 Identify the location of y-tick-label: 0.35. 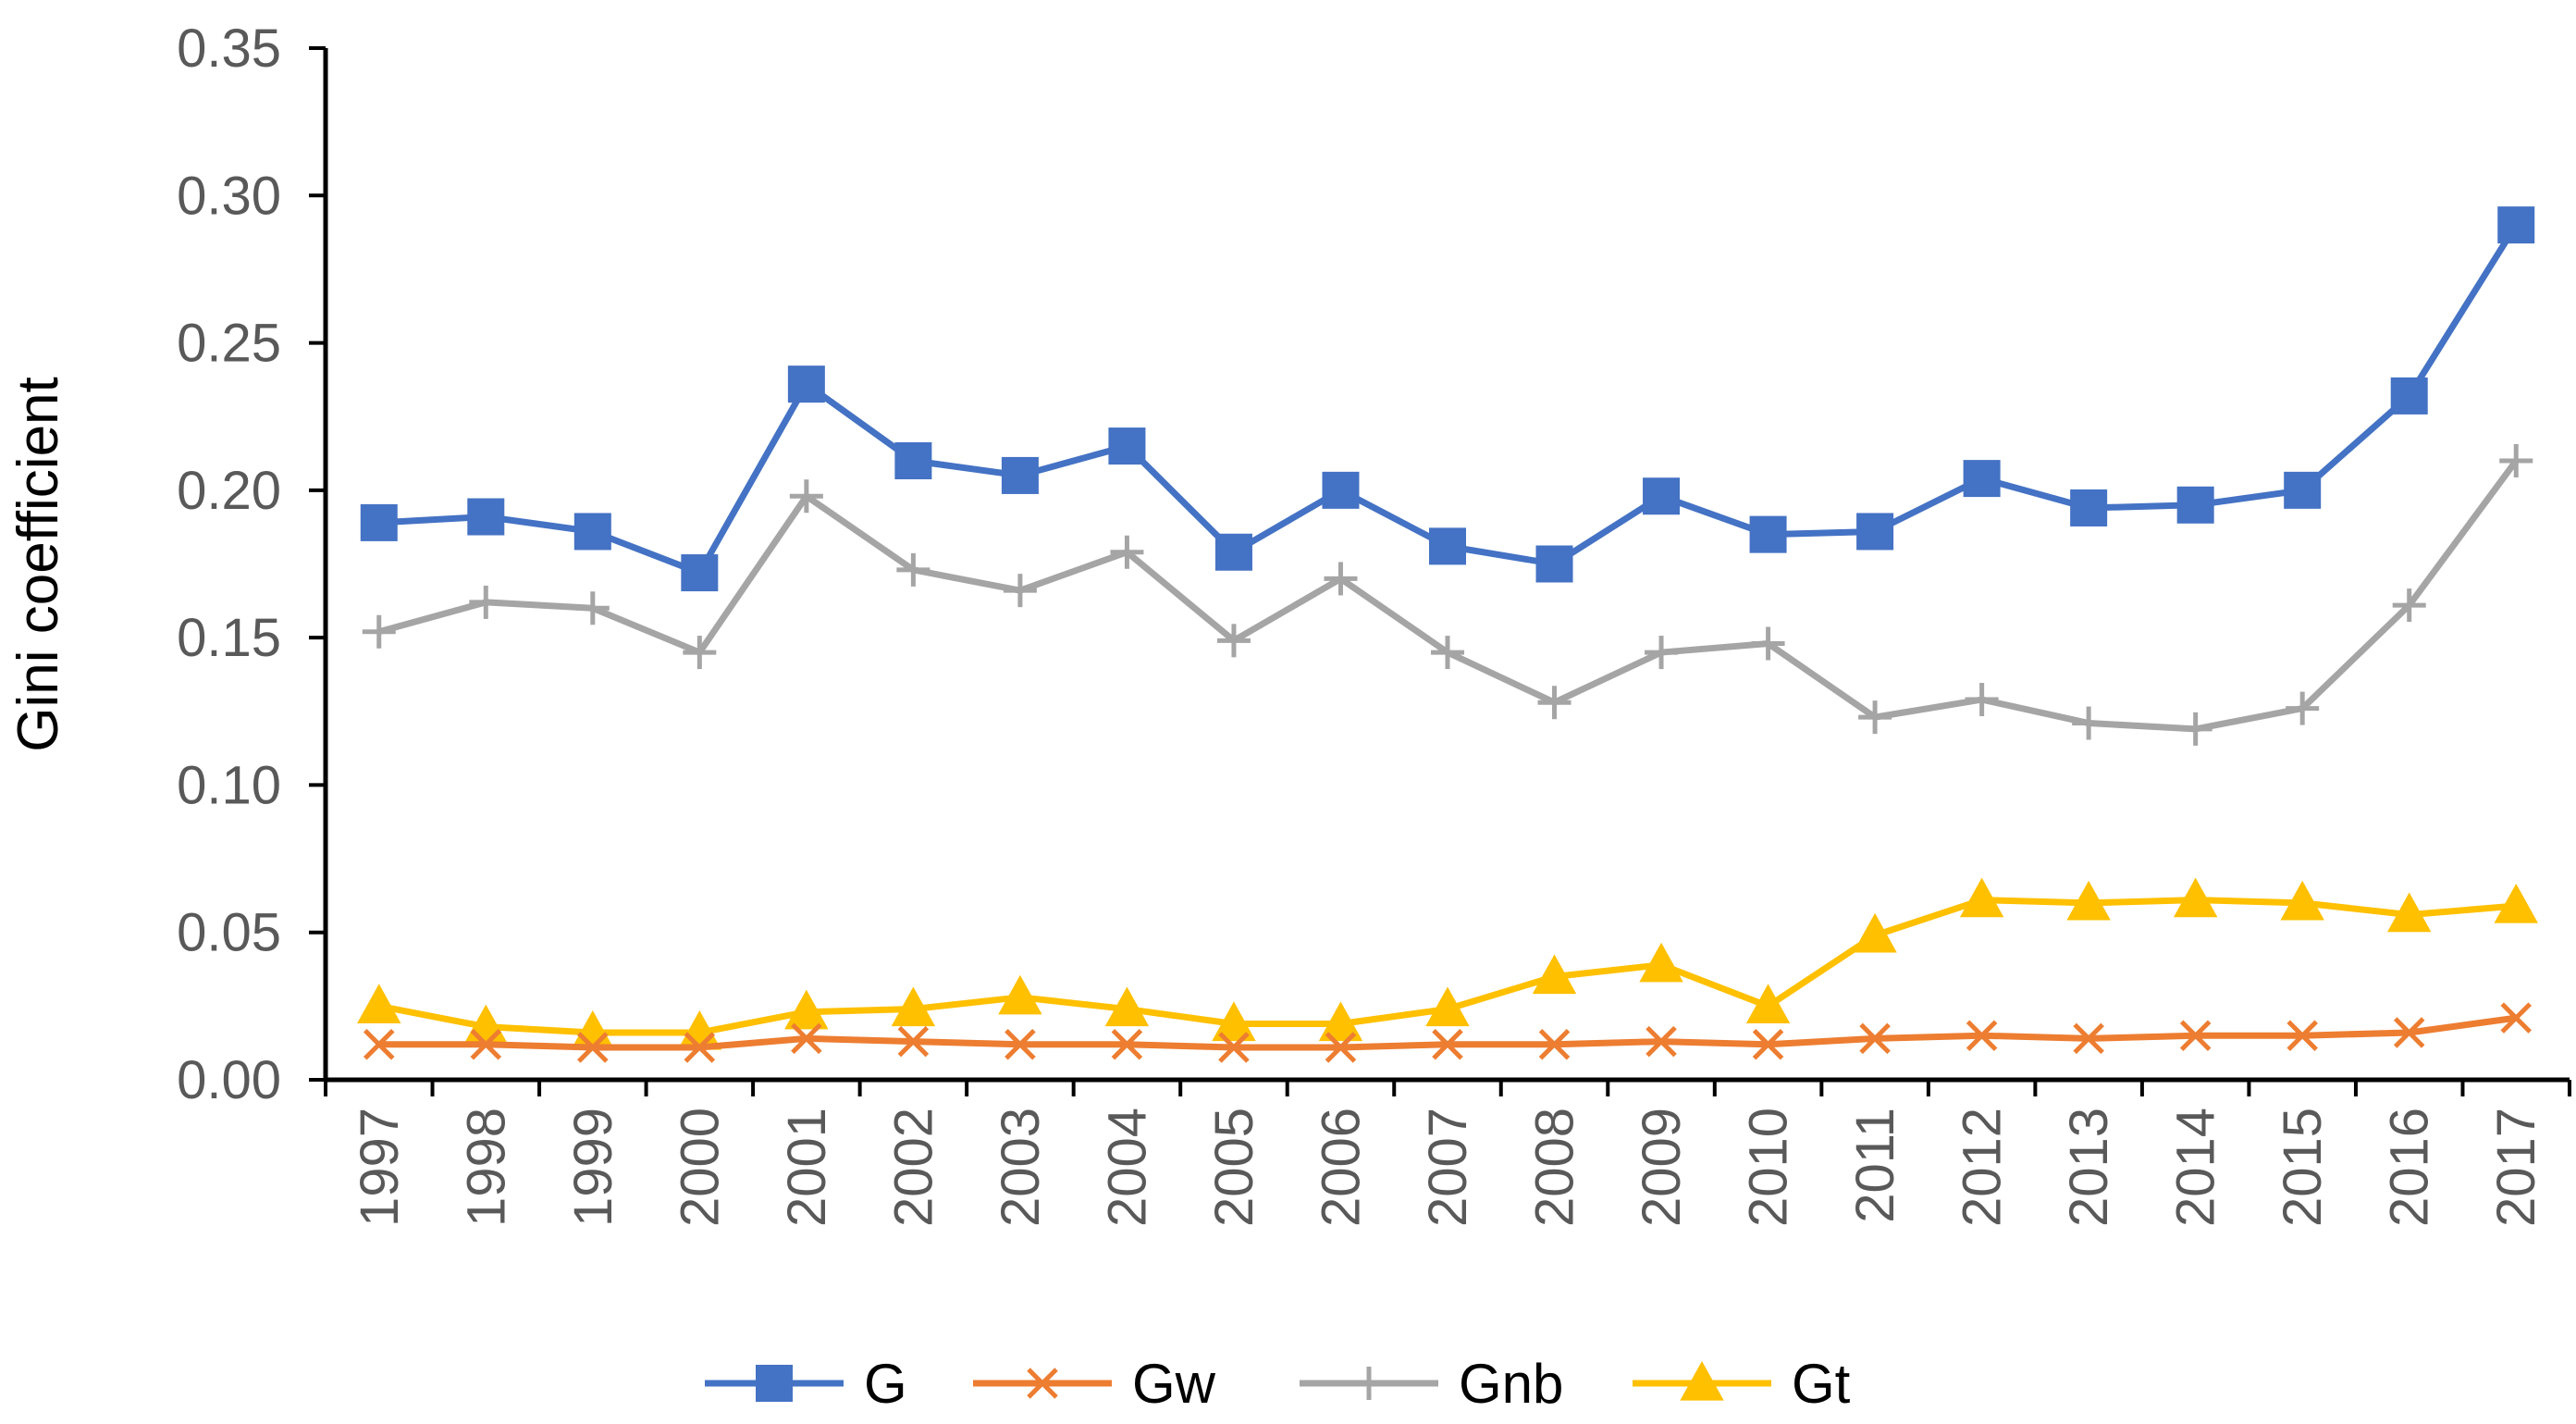
(229, 49).